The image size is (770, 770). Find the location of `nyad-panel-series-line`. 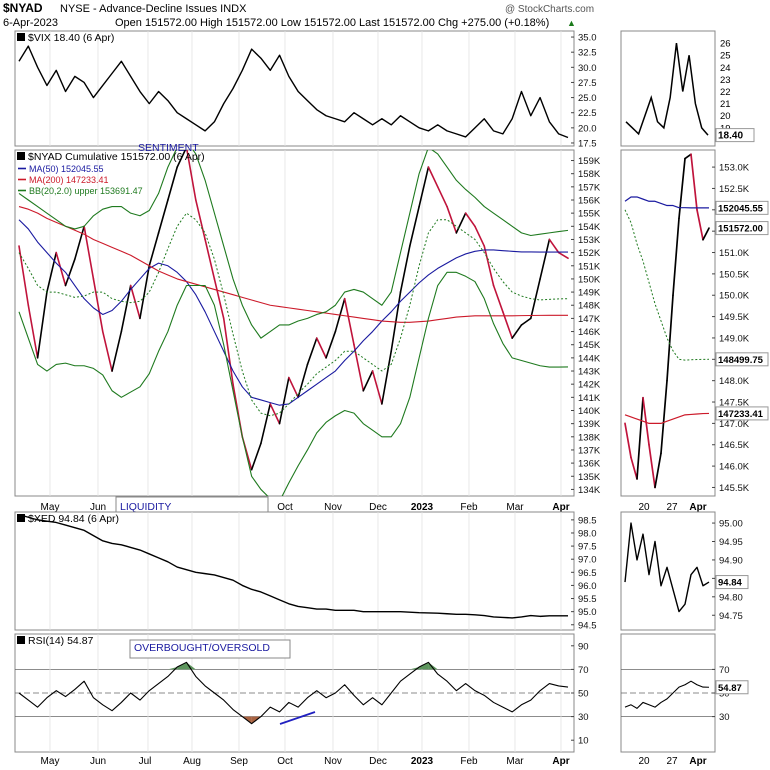

nyad-panel-series-line is located at coordinates (293, 264).